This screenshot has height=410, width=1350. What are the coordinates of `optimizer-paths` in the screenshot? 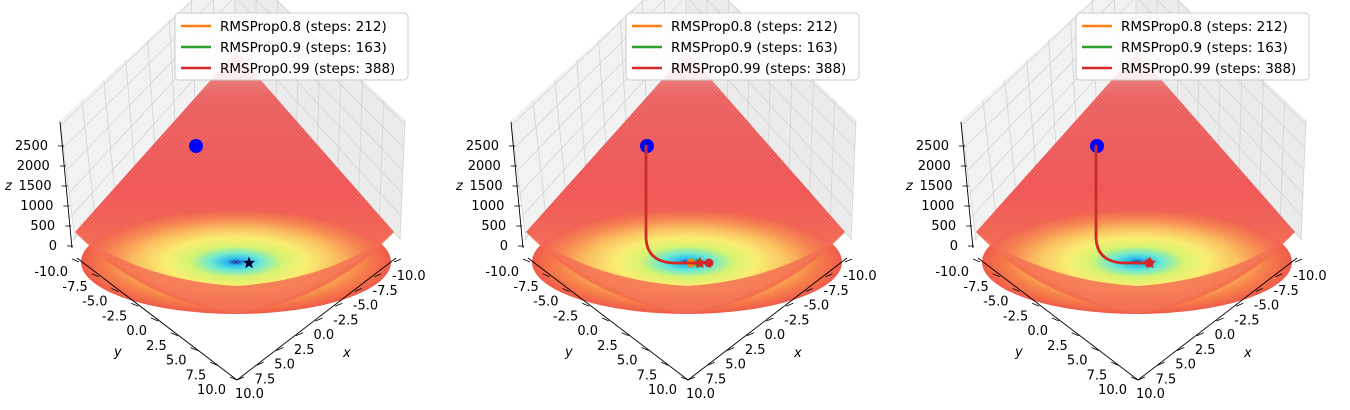 It's located at (679, 206).